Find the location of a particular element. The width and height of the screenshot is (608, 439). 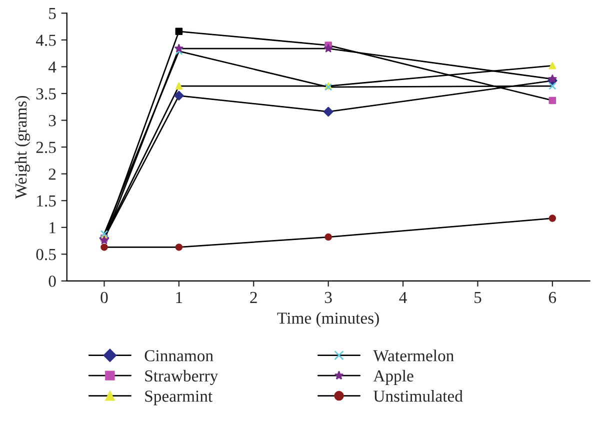

x-tick-label: 5 is located at coordinates (478, 298).